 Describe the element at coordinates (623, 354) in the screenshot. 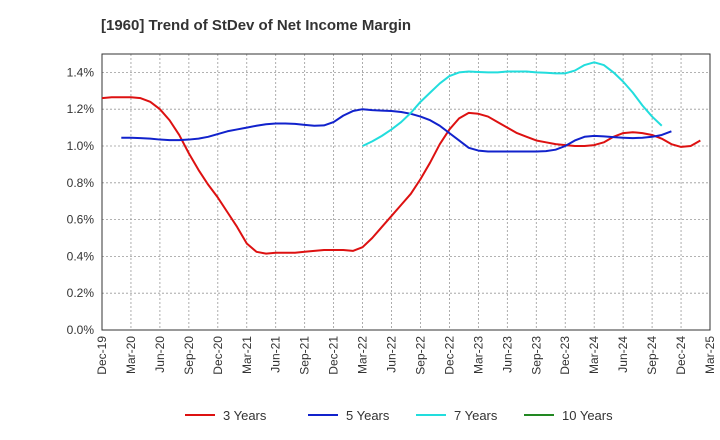

I see `x-tick-label: Jun-24` at that location.